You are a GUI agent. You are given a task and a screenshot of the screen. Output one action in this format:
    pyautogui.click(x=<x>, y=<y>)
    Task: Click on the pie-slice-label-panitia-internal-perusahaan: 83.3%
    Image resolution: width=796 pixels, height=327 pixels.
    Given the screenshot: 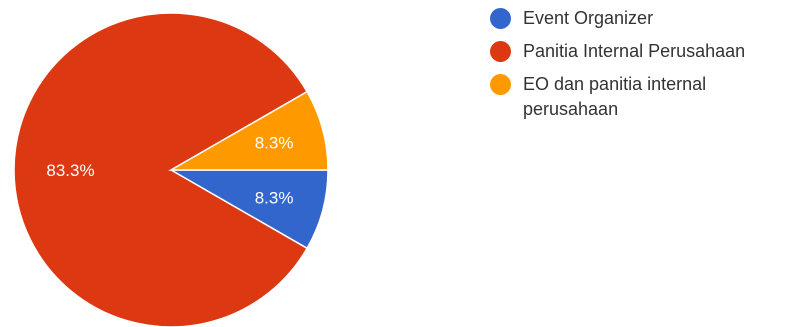 What is the action you would take?
    pyautogui.click(x=70, y=170)
    